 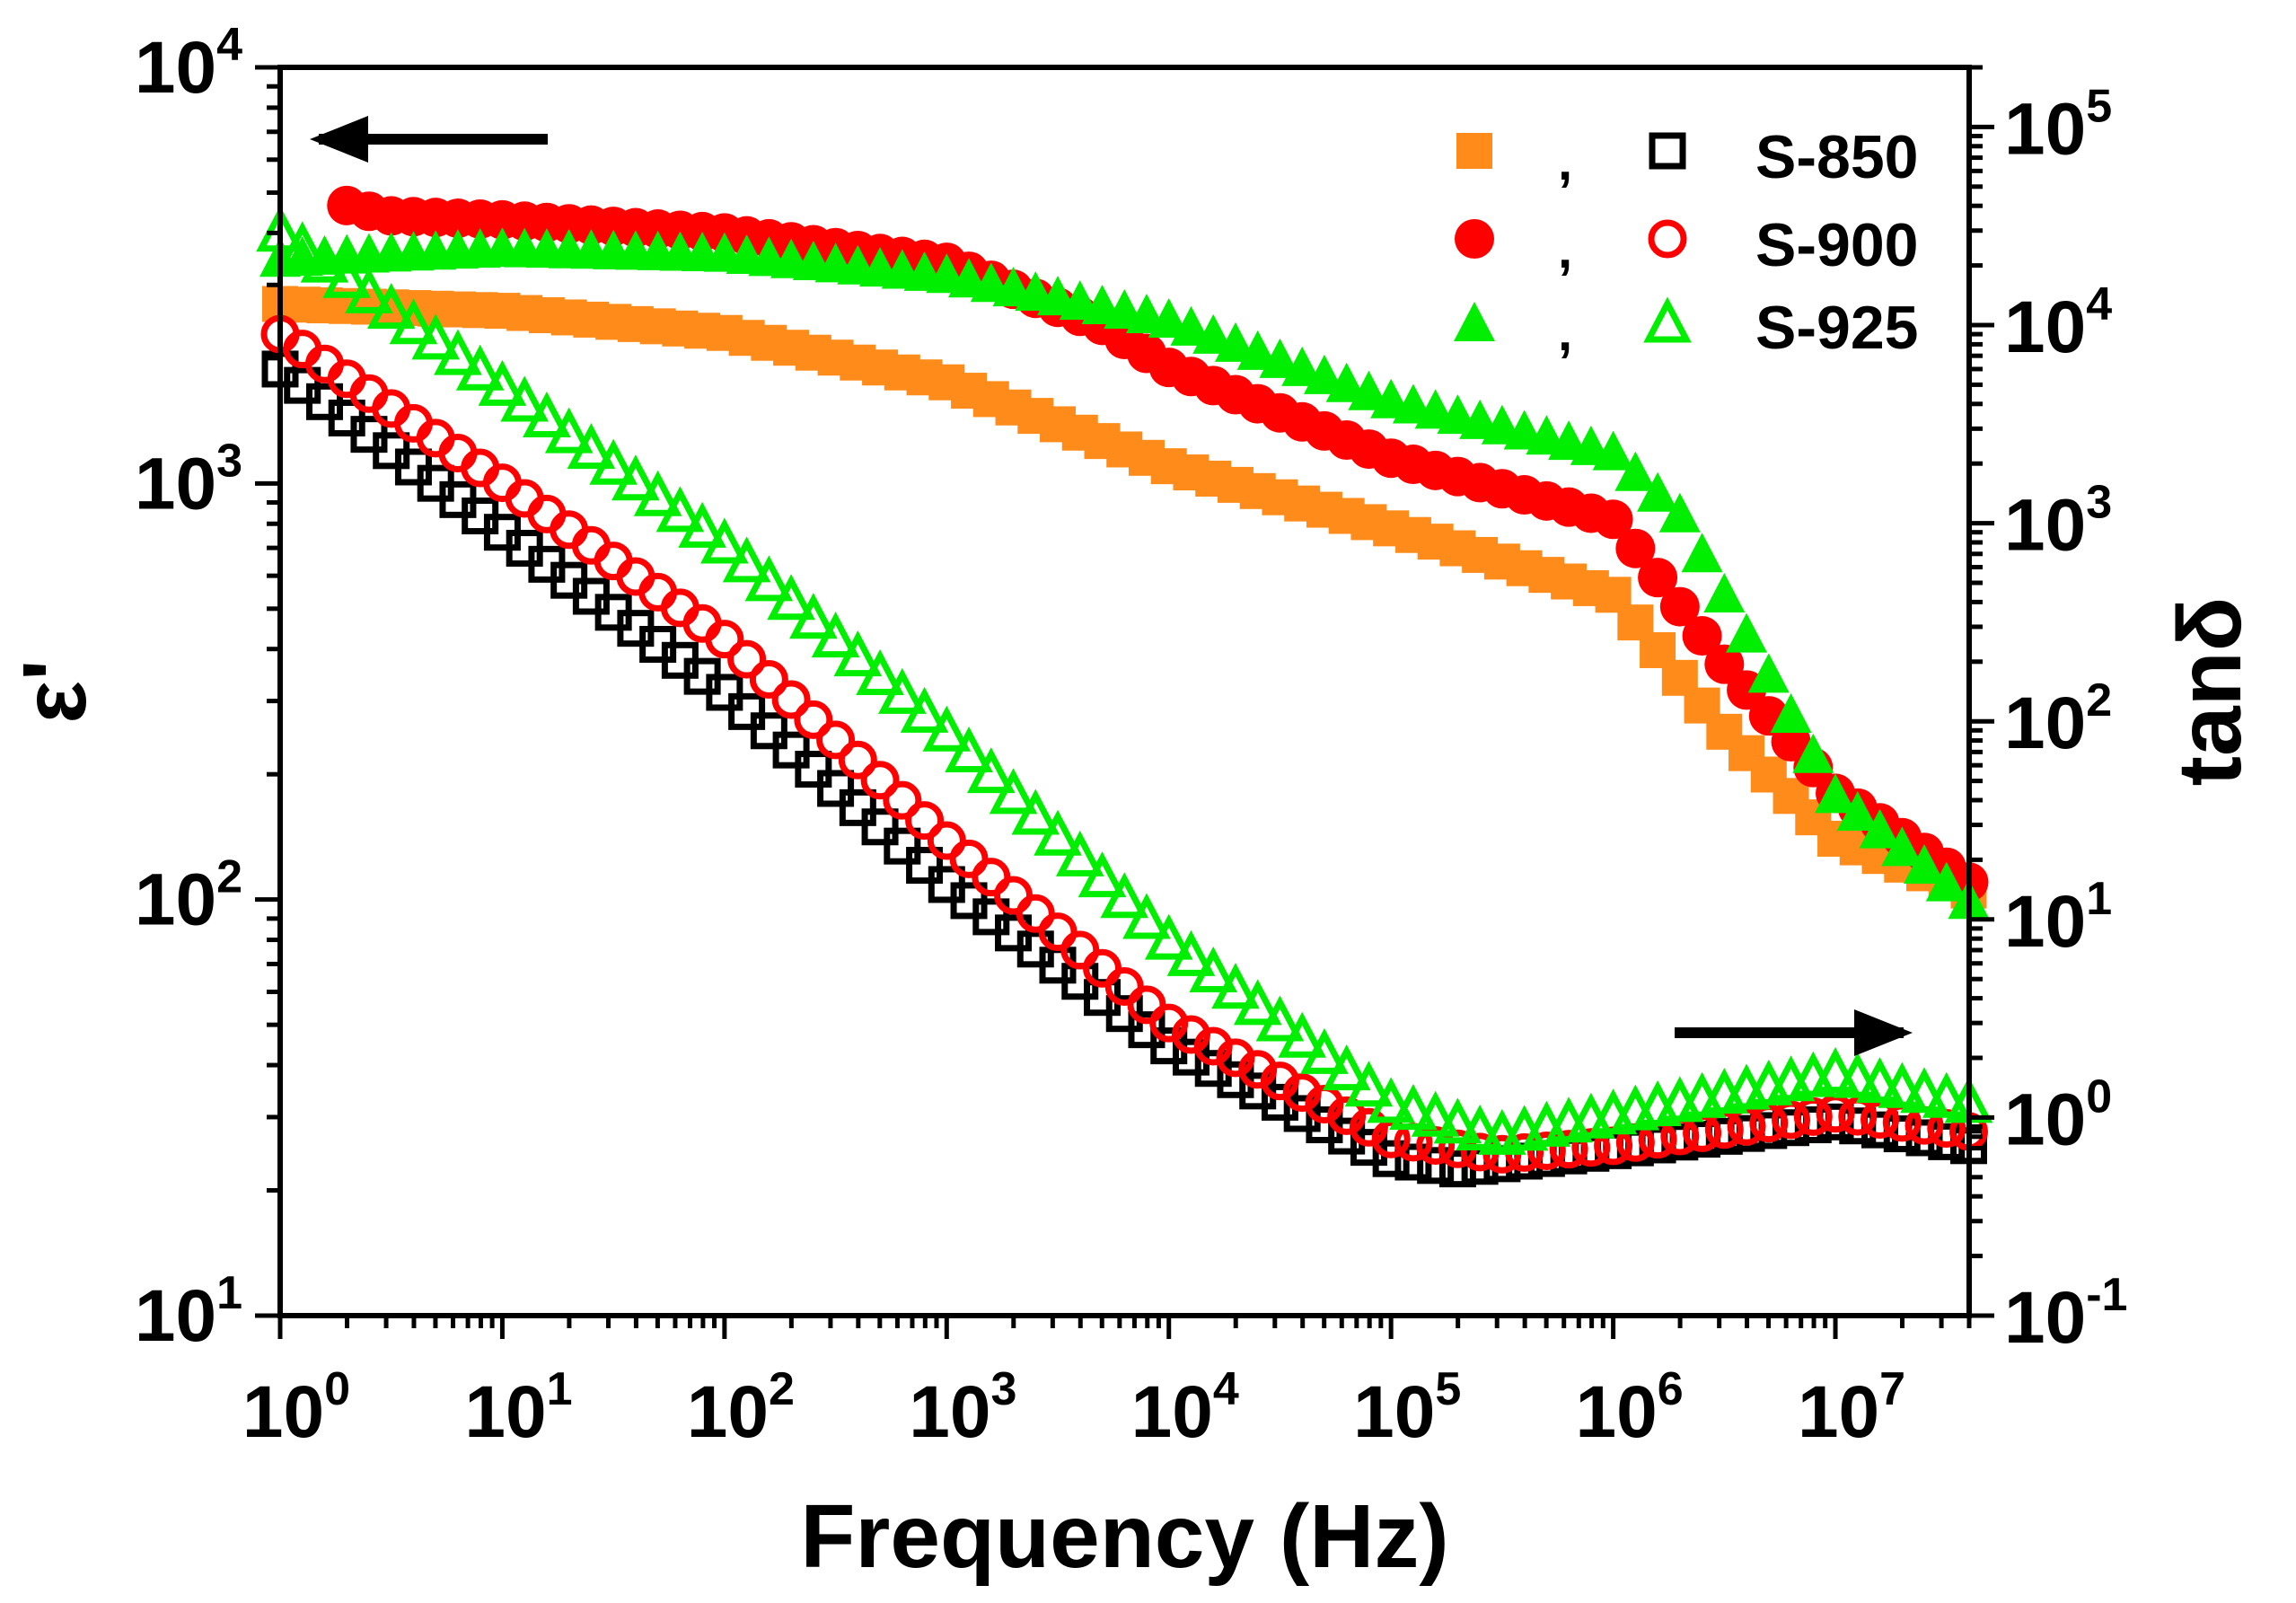 What do you see at coordinates (2058, 1115) in the screenshot?
I see `y-right-tick-label: 10⁰` at bounding box center [2058, 1115].